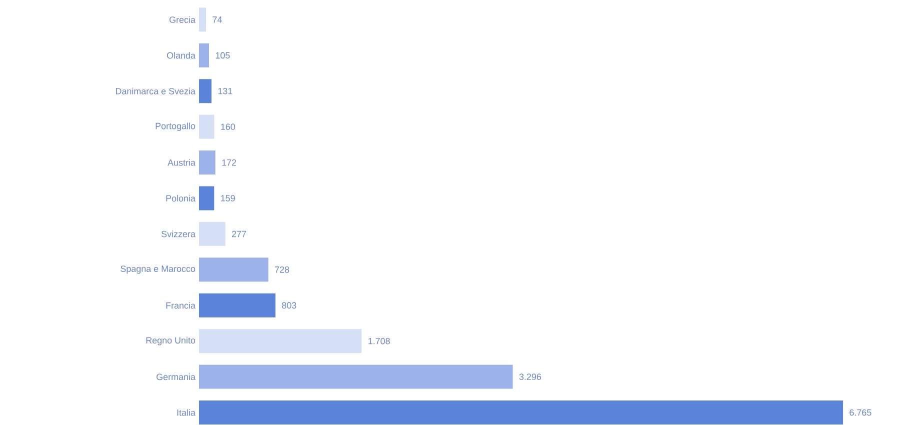  Describe the element at coordinates (158, 270) in the screenshot. I see `y-tick-label: Spagna e Marocco` at that location.